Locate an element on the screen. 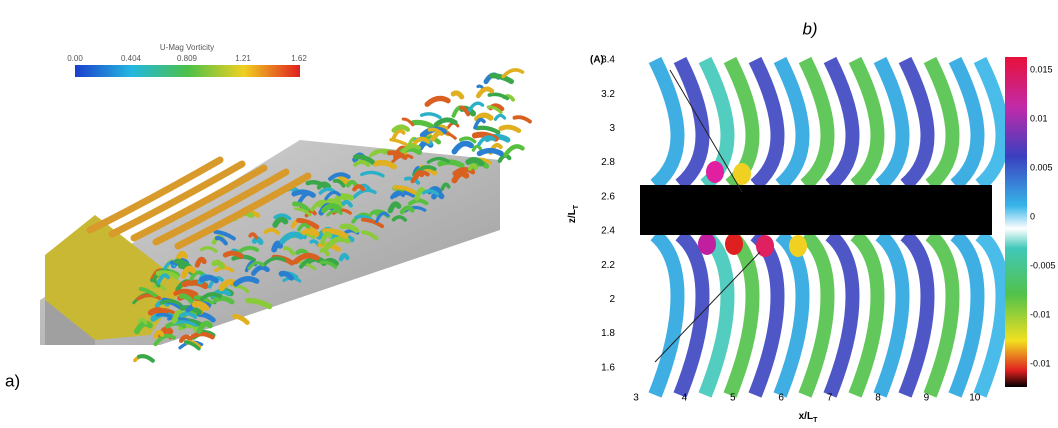  y-axis-label-main: z/L is located at coordinates (572, 216).